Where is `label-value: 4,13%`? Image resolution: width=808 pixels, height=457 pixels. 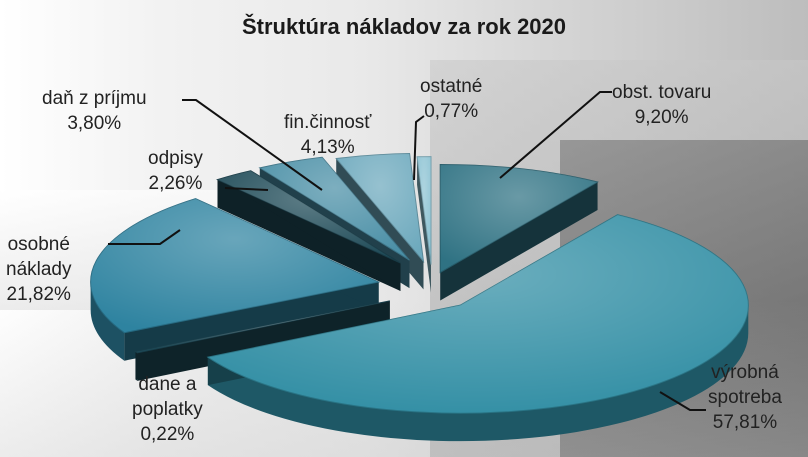 label-value: 4,13% is located at coordinates (327, 147).